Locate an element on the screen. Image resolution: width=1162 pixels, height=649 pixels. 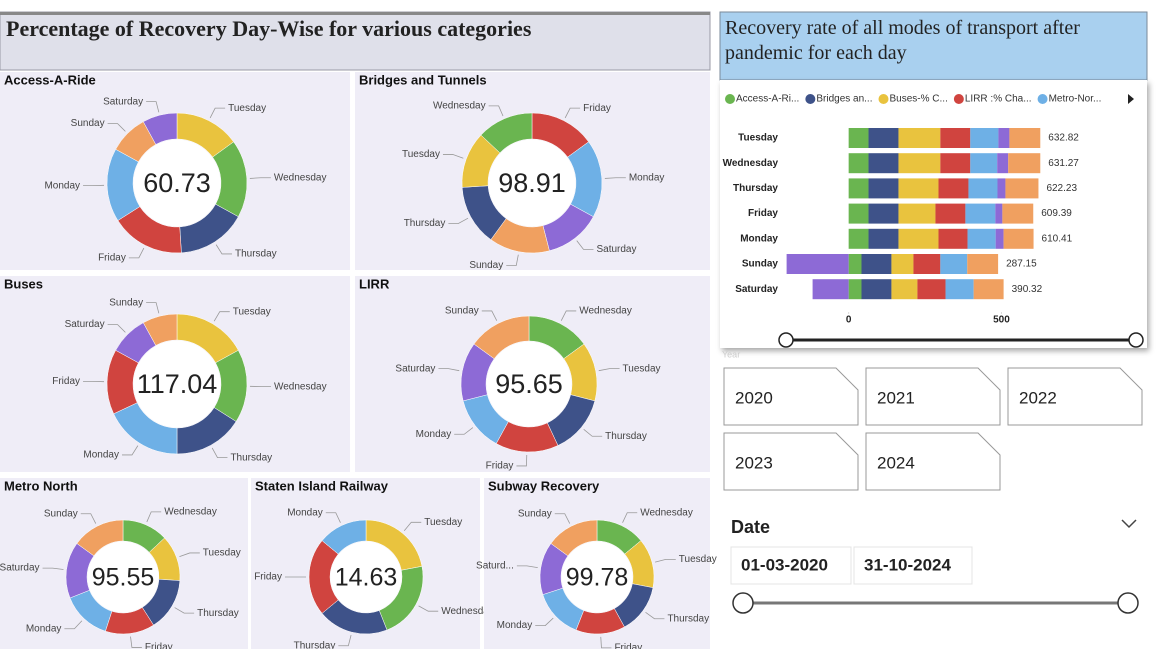
center-value: 14.63 is located at coordinates (366, 578).